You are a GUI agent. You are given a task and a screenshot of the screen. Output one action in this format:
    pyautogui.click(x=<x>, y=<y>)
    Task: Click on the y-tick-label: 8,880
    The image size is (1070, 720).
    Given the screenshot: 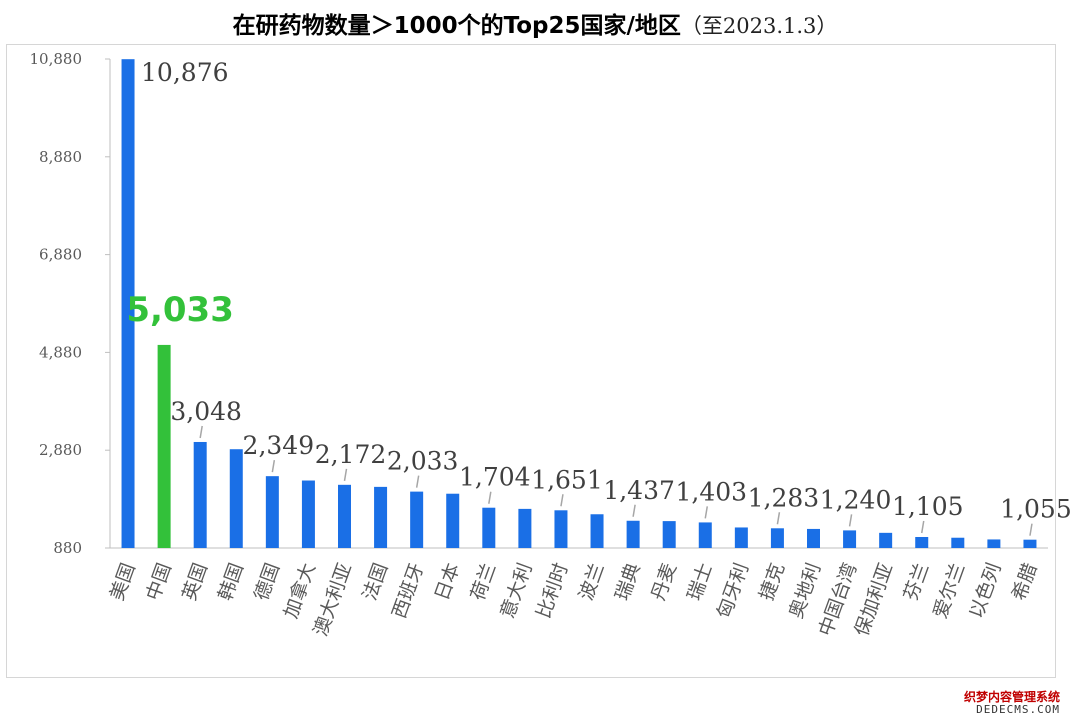 What is the action you would take?
    pyautogui.click(x=60, y=157)
    